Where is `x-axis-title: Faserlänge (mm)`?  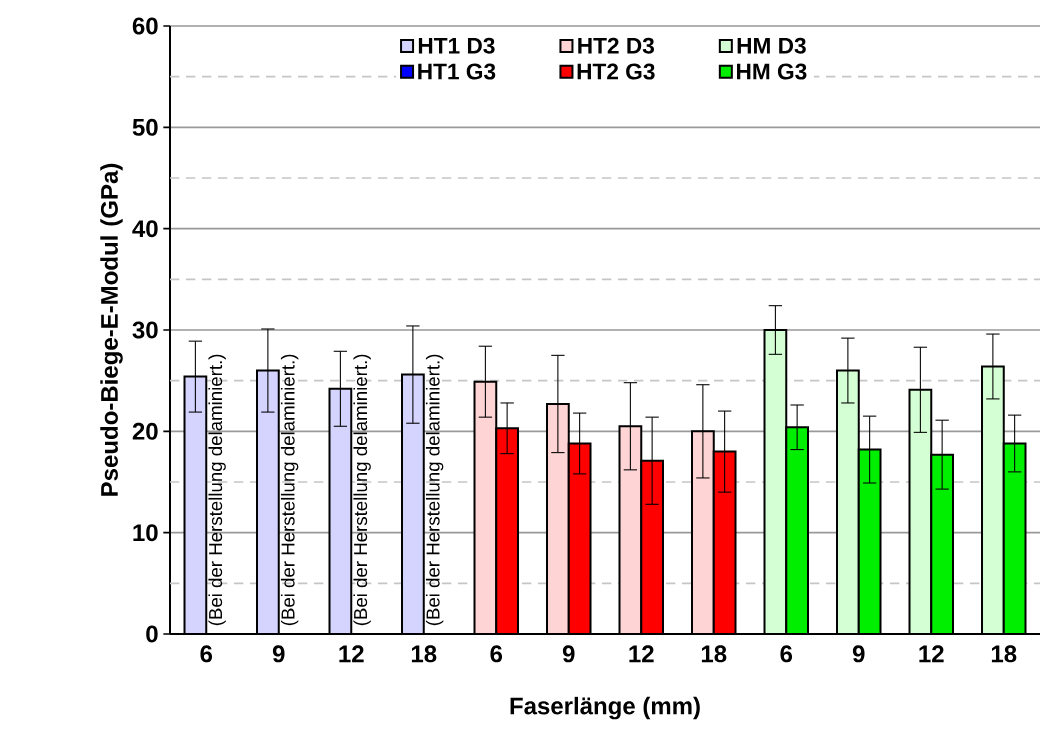
x-axis-title: Faserlänge (mm) is located at coordinates (605, 708).